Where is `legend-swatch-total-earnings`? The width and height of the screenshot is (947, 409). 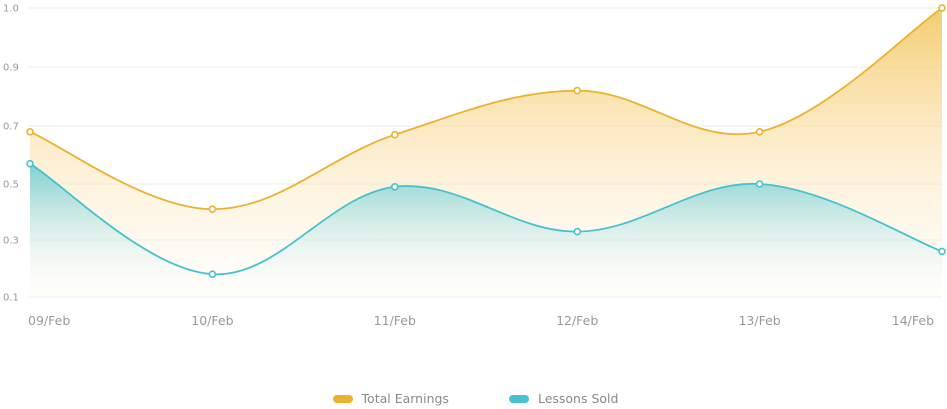 legend-swatch-total-earnings is located at coordinates (342, 398).